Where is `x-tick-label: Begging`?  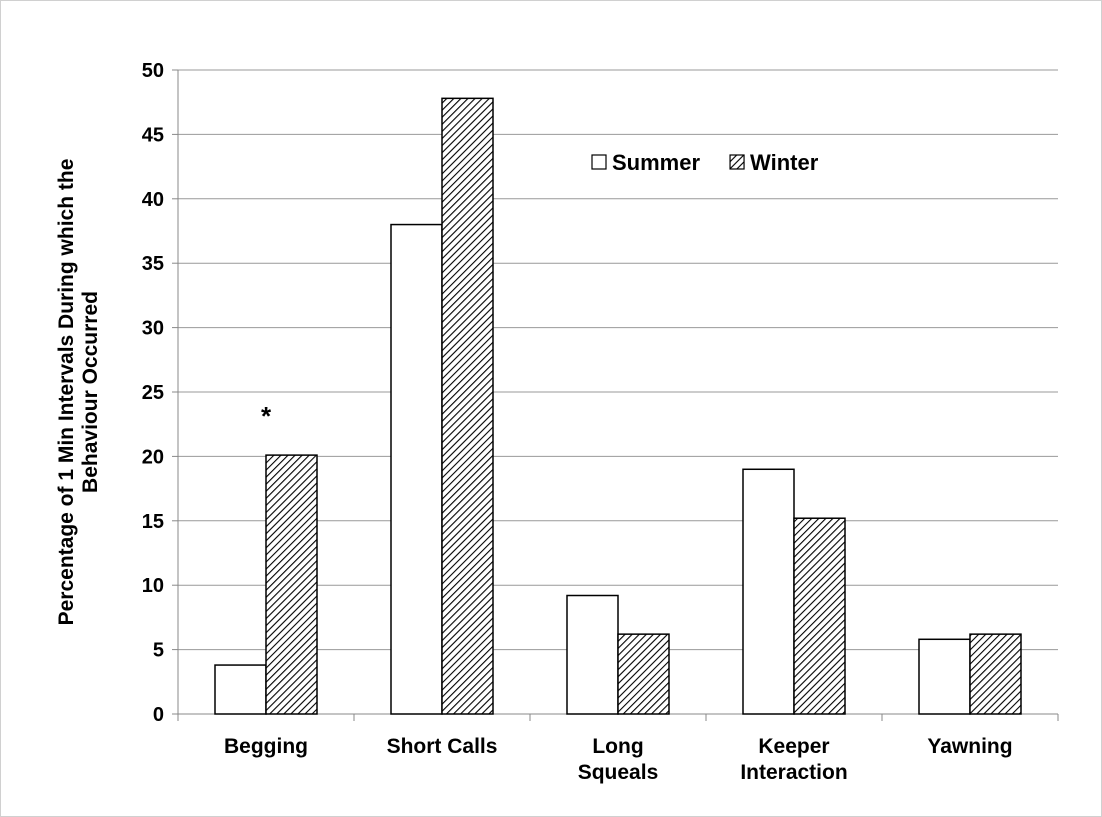 x-tick-label: Begging is located at coordinates (266, 746).